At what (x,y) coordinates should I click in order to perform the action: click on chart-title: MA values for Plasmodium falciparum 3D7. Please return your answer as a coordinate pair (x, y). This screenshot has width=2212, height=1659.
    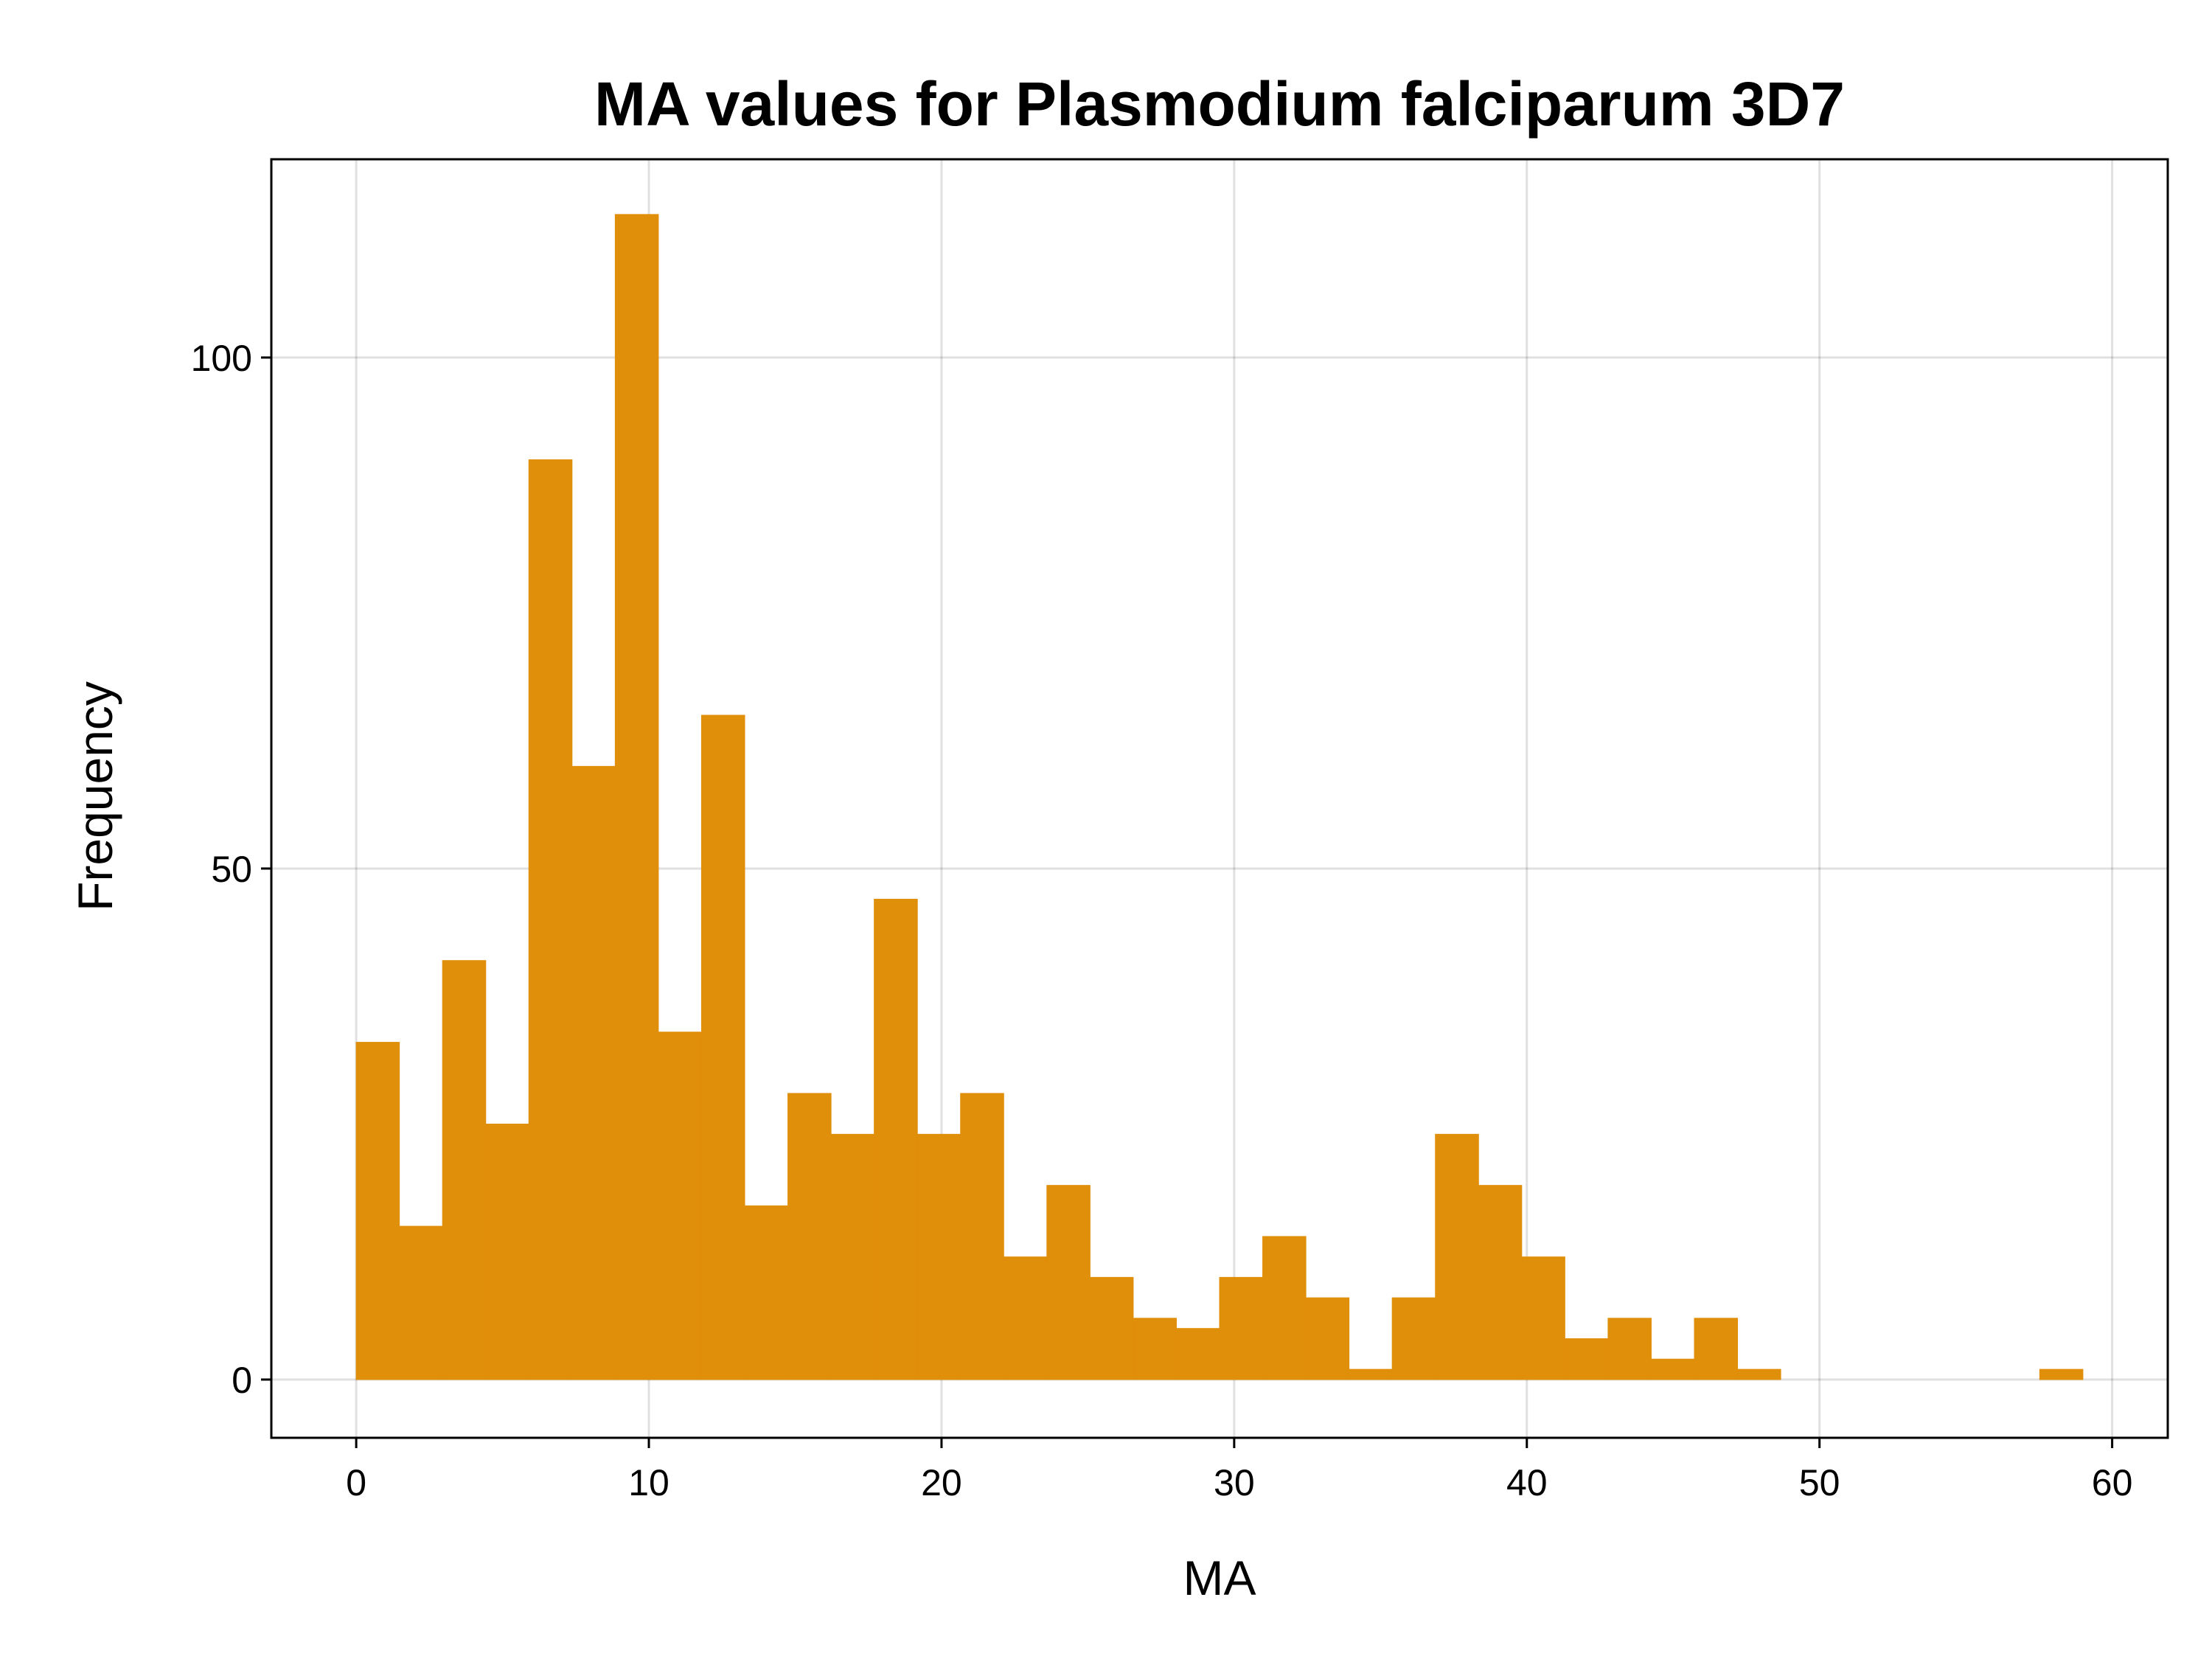
    Looking at the image, I should click on (1219, 104).